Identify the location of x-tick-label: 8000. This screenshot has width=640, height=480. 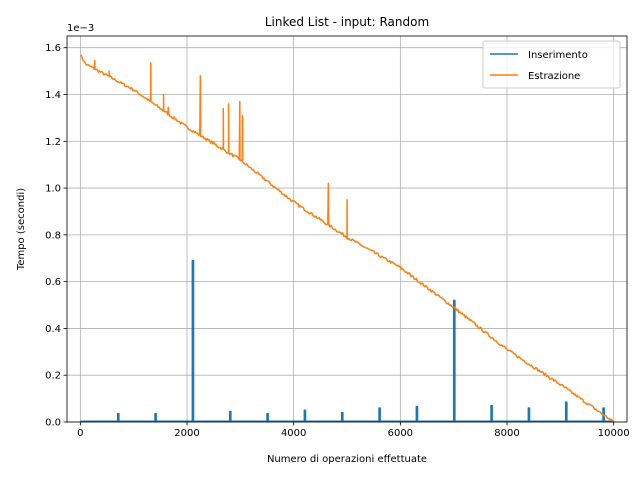
(506, 433).